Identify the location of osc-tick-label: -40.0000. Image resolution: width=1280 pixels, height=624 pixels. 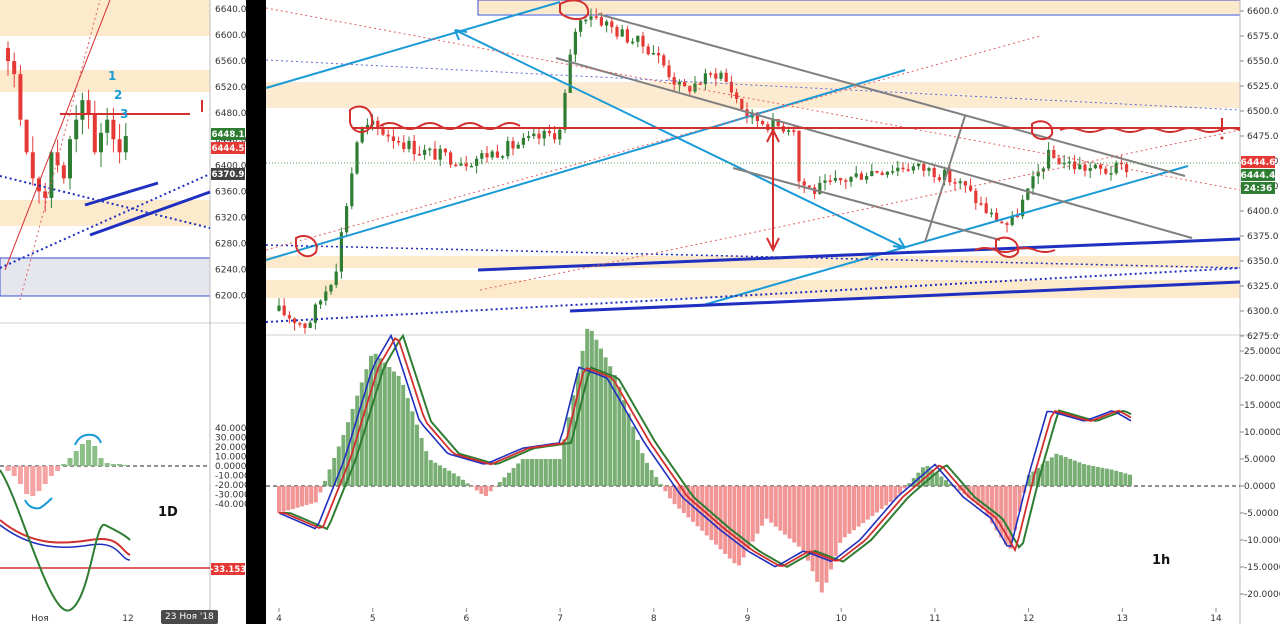
(235, 505).